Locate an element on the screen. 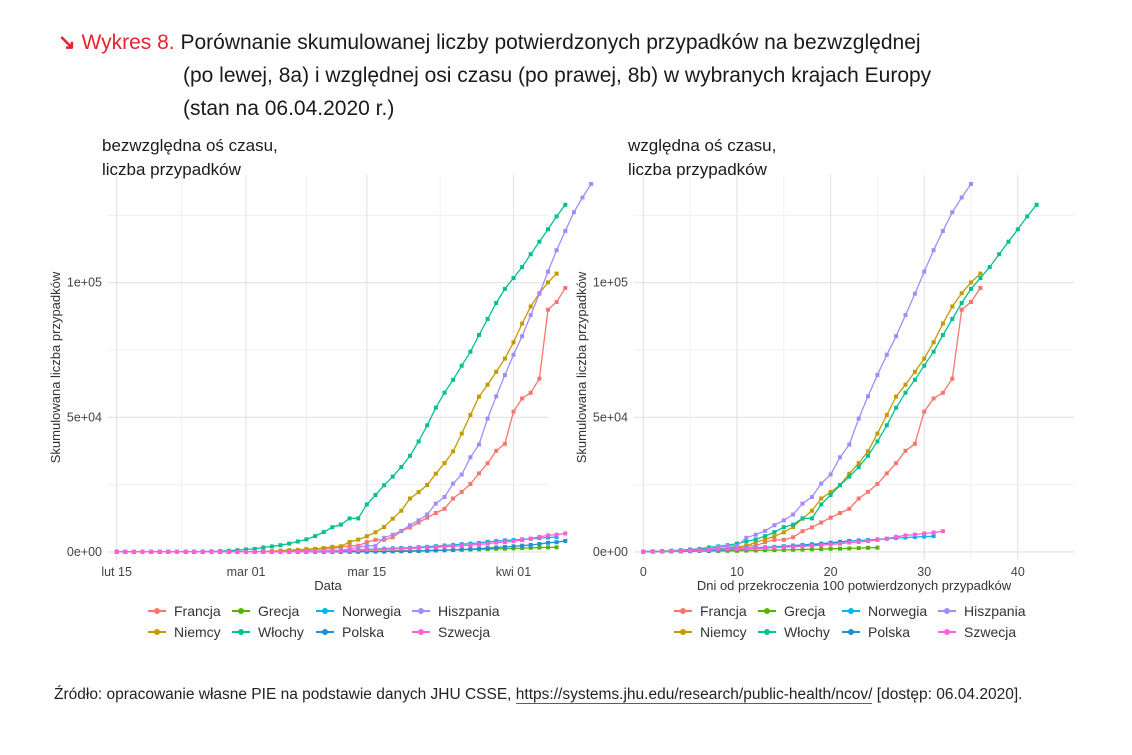 Image resolution: width=1132 pixels, height=755 pixels. right-x-tick-label: 40 is located at coordinates (1018, 572).